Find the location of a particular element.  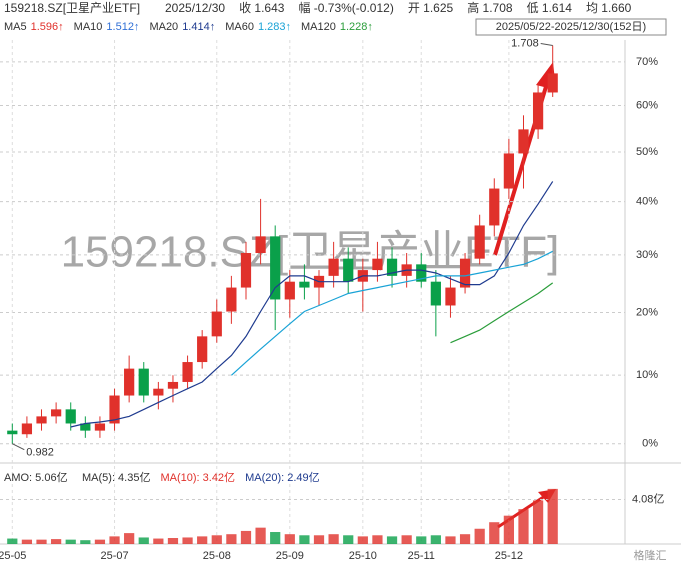

y-tick-label: 40% is located at coordinates (647, 202).